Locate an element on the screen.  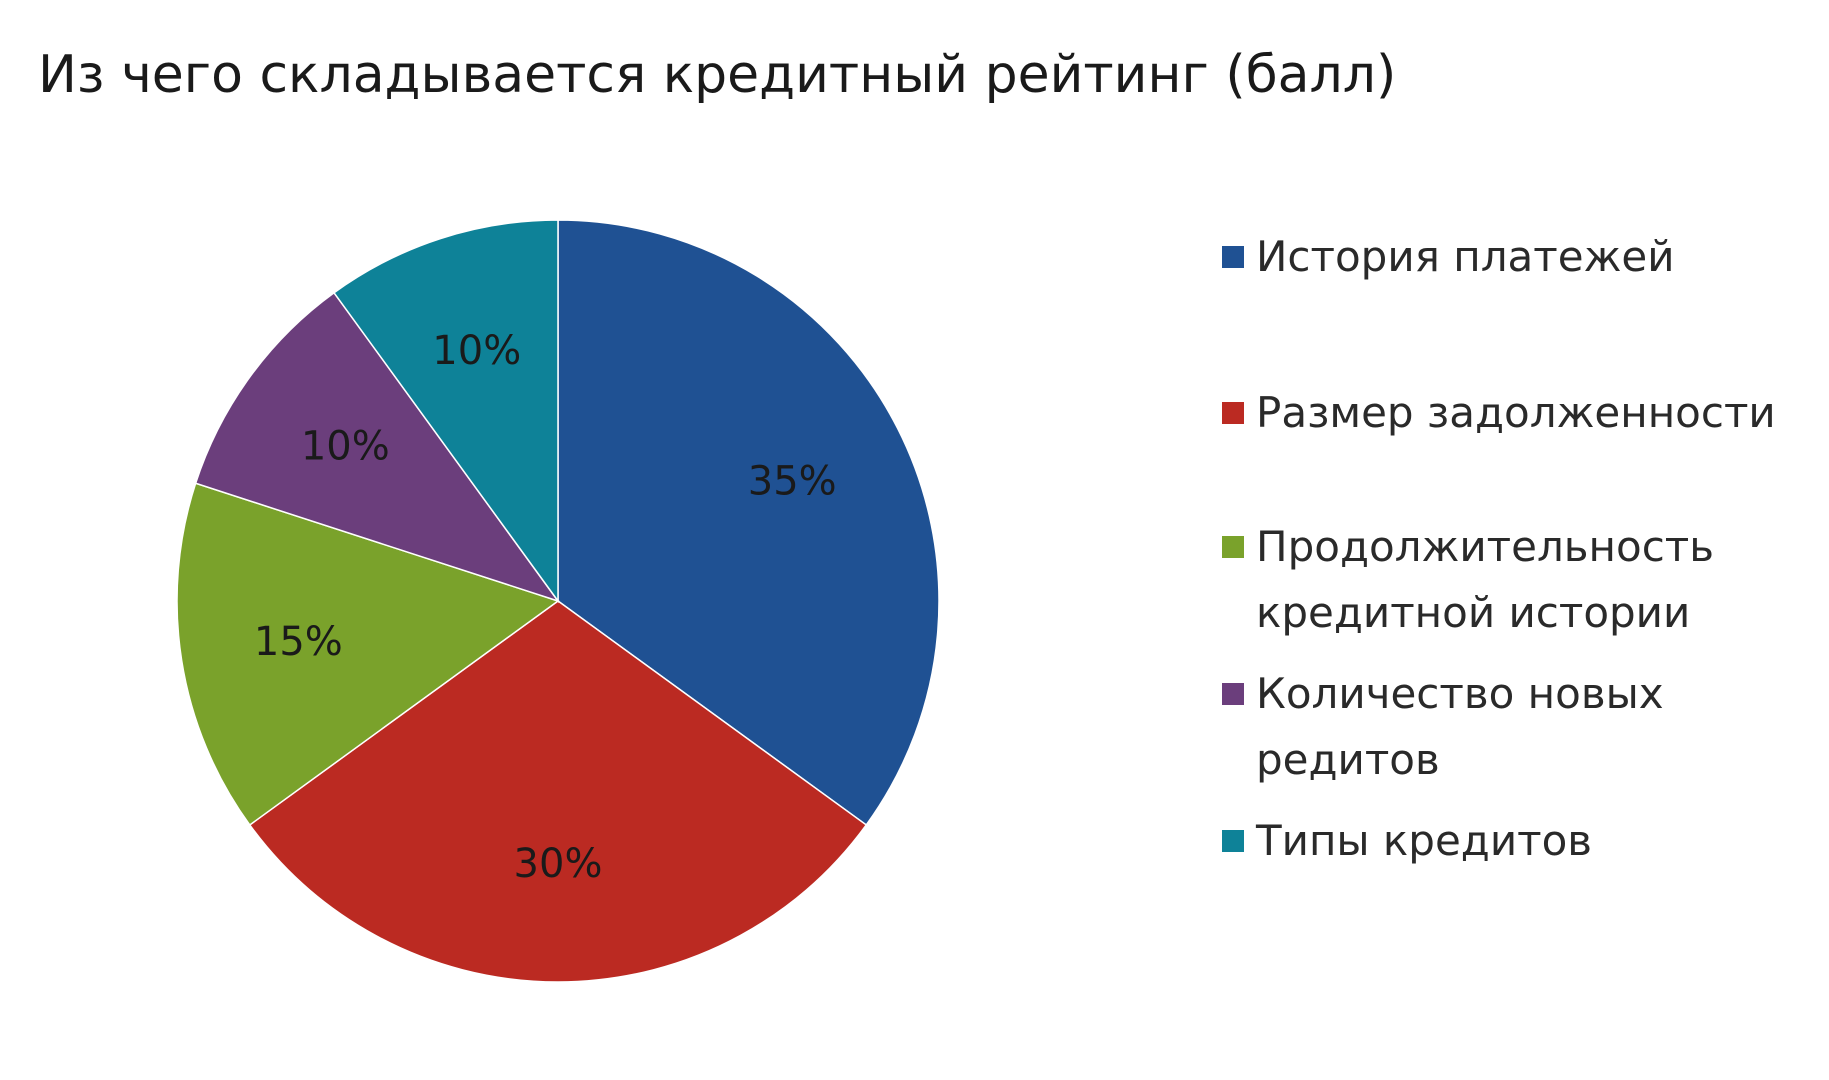
slice-data-label: 30% is located at coordinates (558, 864).